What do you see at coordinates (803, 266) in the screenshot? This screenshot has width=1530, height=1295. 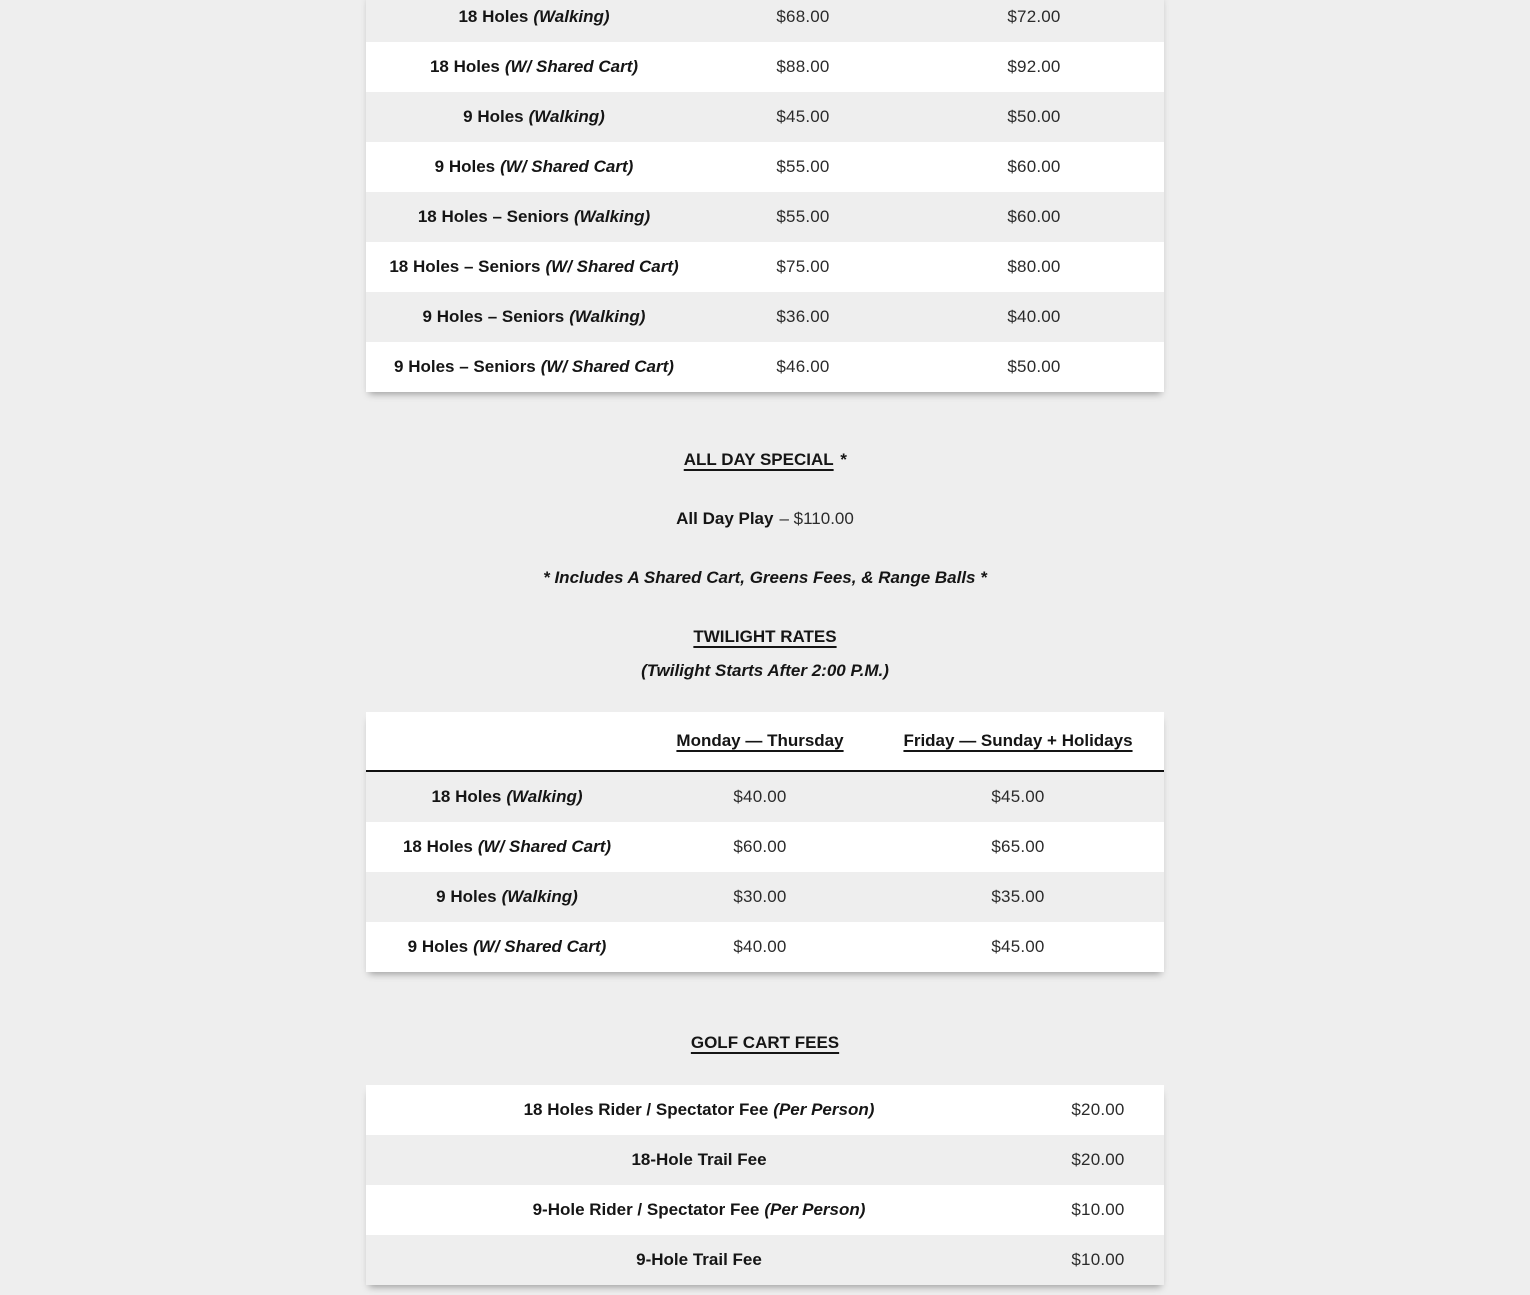 I see `price-monday-thursday: $75.00` at bounding box center [803, 266].